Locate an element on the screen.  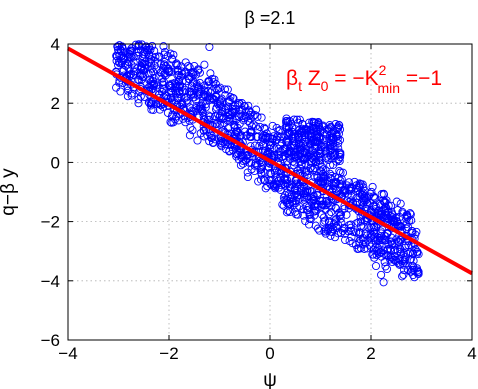
y-tick-label: 4 is located at coordinates (55, 44).